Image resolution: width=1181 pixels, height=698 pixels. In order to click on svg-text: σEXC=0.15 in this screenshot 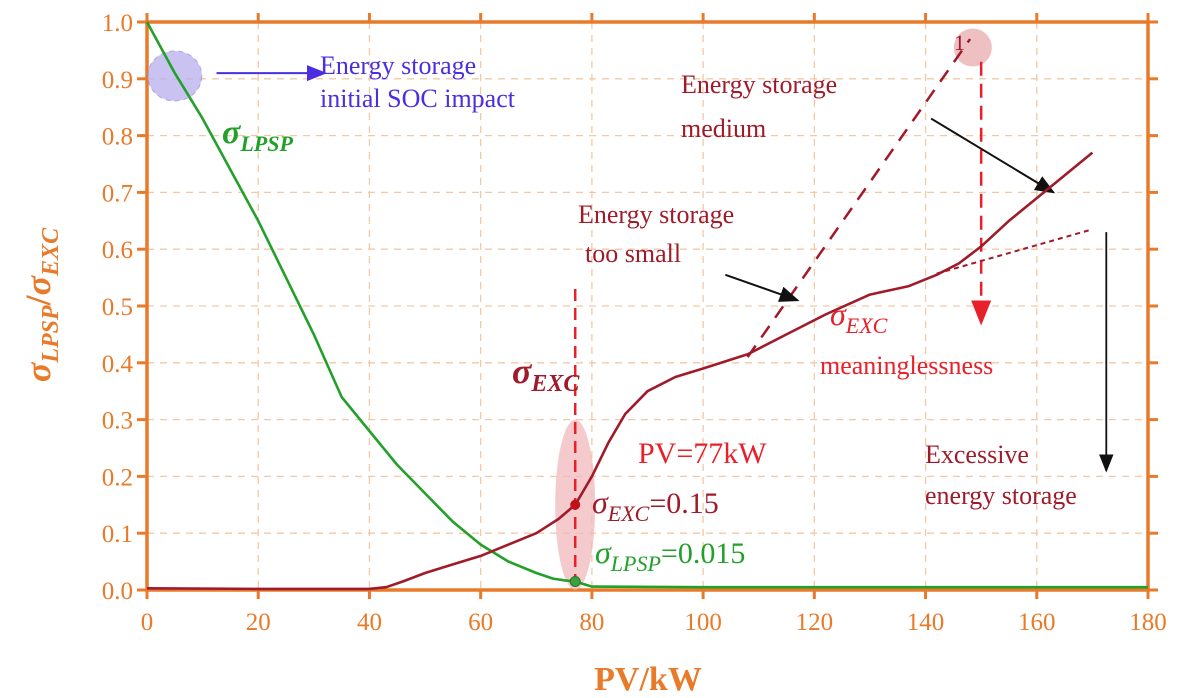, I will do `click(655, 505)`.